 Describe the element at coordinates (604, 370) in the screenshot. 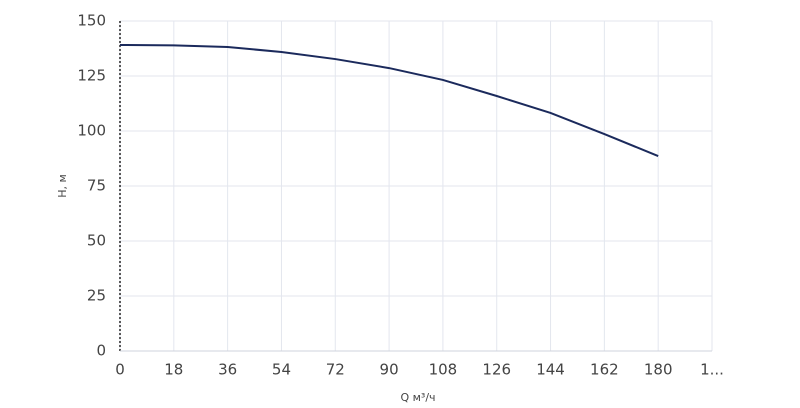

I see `x-tick-label: 162` at that location.